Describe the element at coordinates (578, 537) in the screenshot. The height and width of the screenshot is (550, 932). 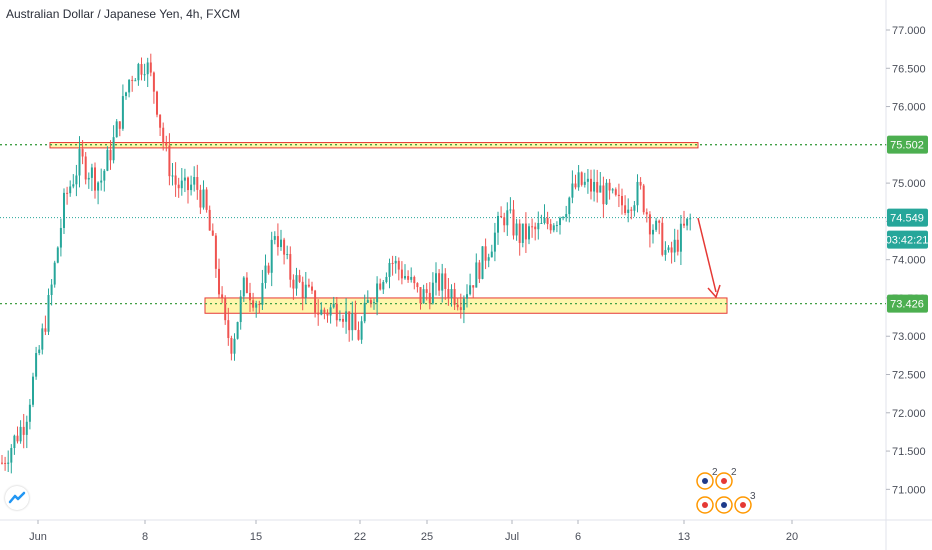
I see `x-tick-label: 6` at that location.